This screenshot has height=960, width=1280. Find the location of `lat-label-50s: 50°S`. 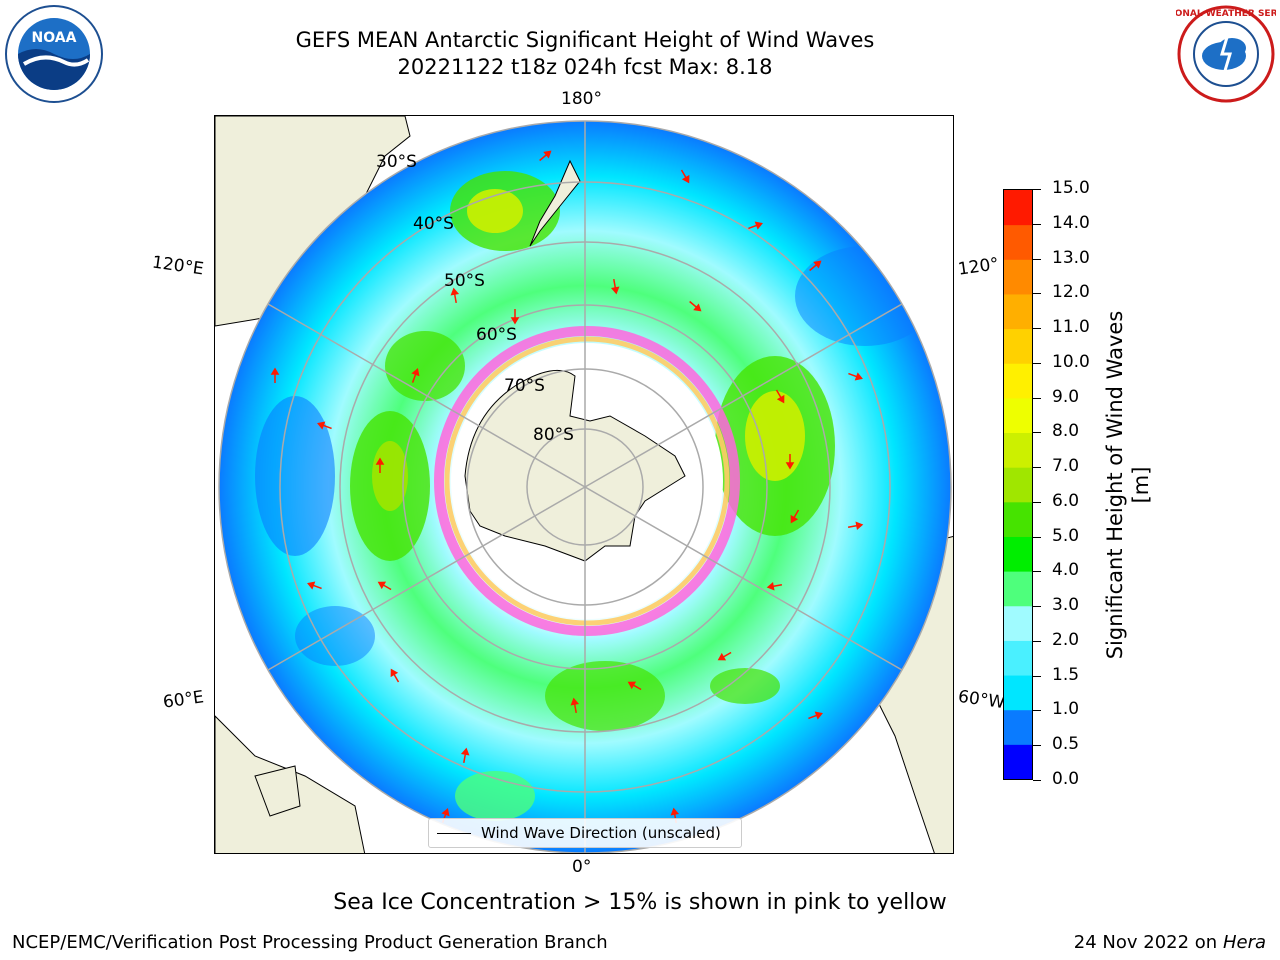

lat-label-50s: 50°S is located at coordinates (464, 281).